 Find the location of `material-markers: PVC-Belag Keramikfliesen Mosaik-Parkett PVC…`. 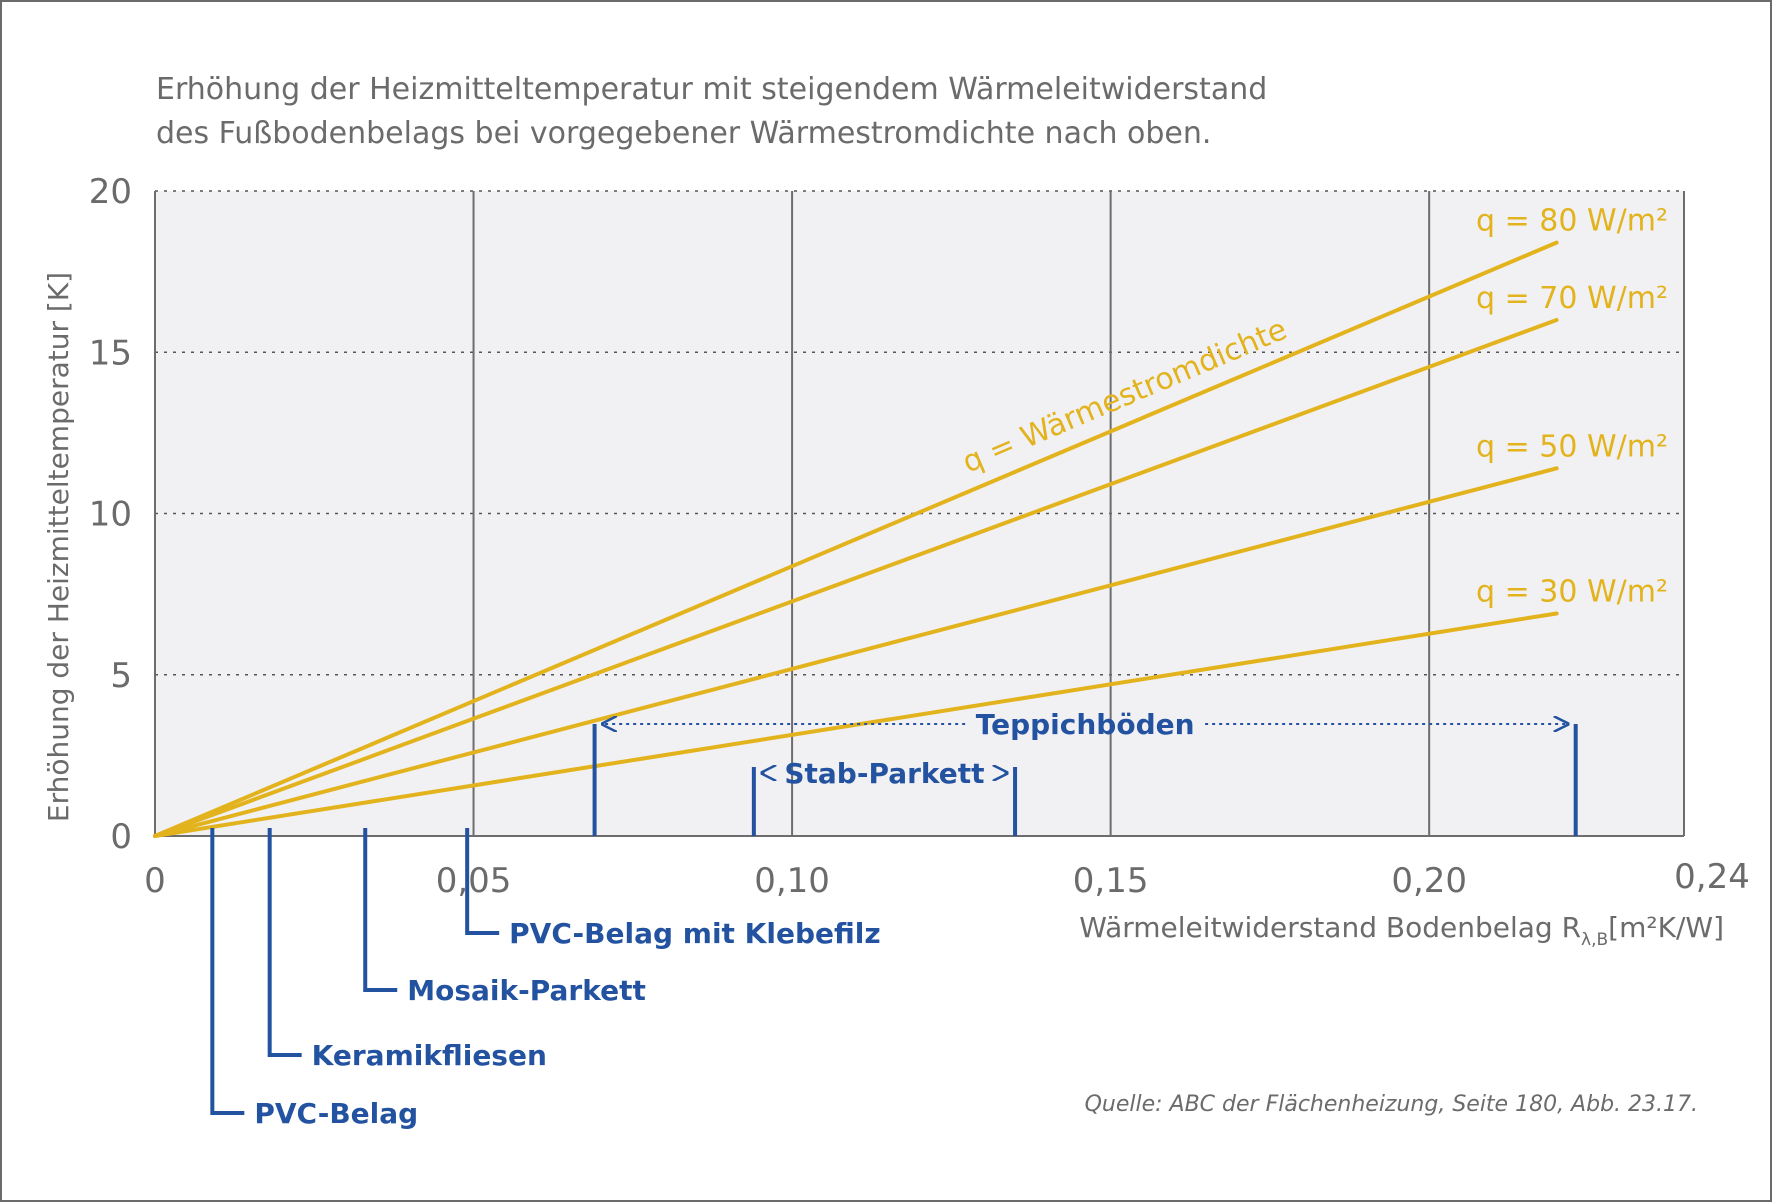

material-markers: PVC-Belag Keramikfliesen Mosaik-Parkett PVC… is located at coordinates (545, 979).